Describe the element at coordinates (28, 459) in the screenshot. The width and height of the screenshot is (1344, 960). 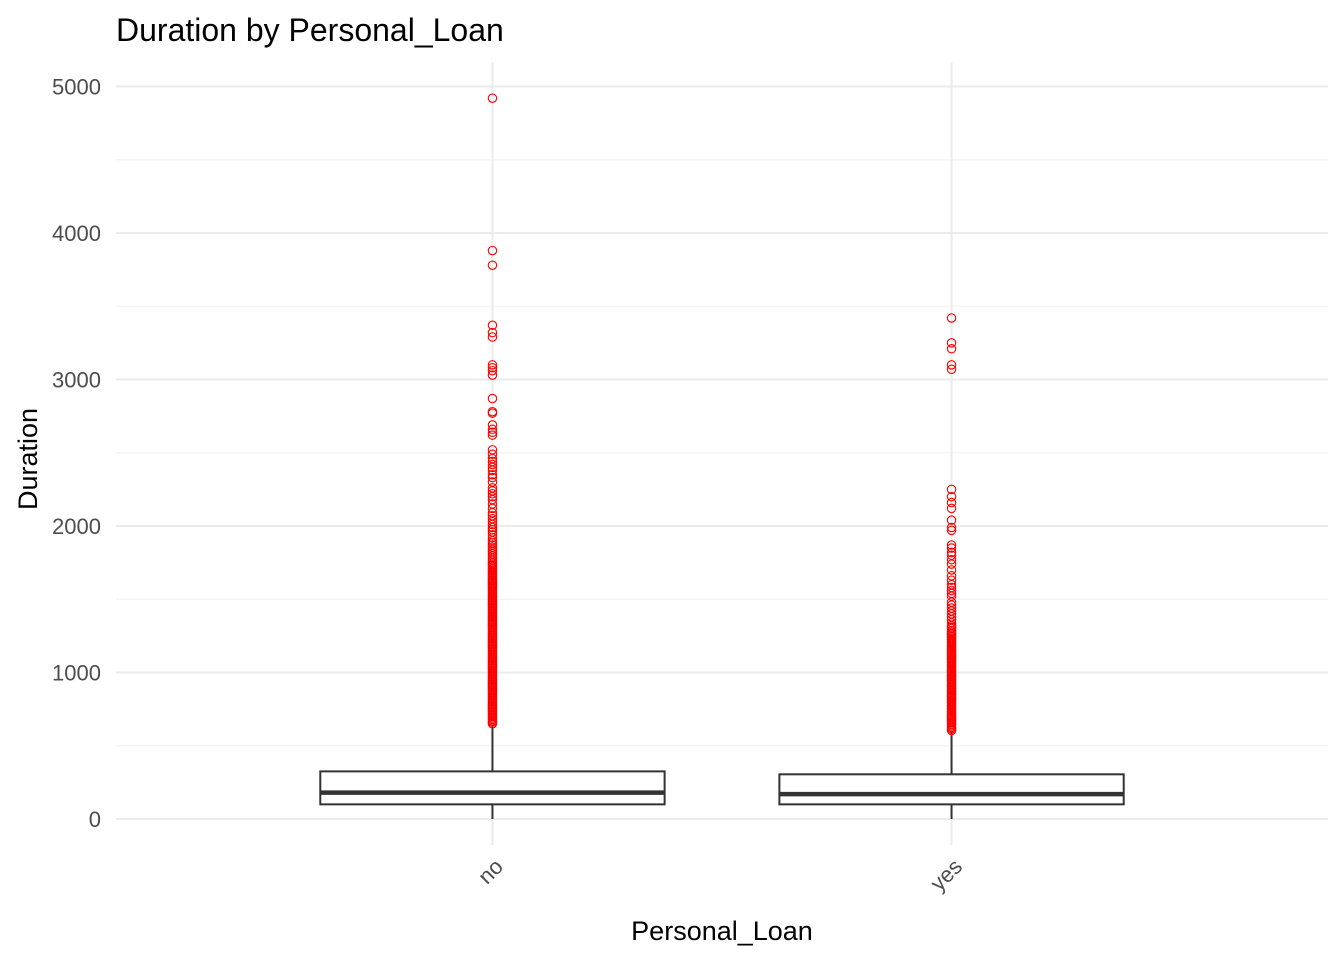
I see `y-axis-title: Duration` at that location.